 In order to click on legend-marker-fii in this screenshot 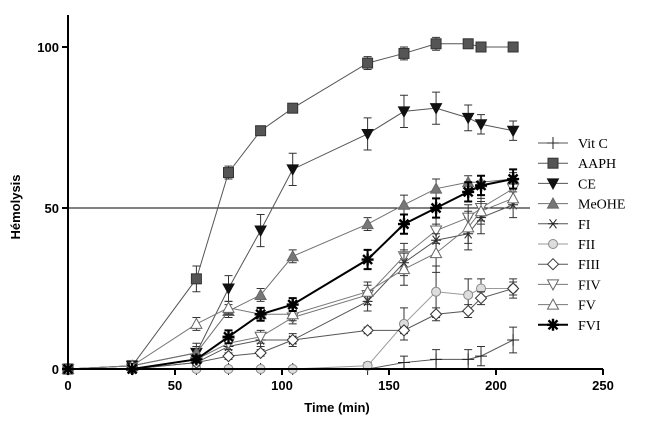, I will do `click(553, 244)`.